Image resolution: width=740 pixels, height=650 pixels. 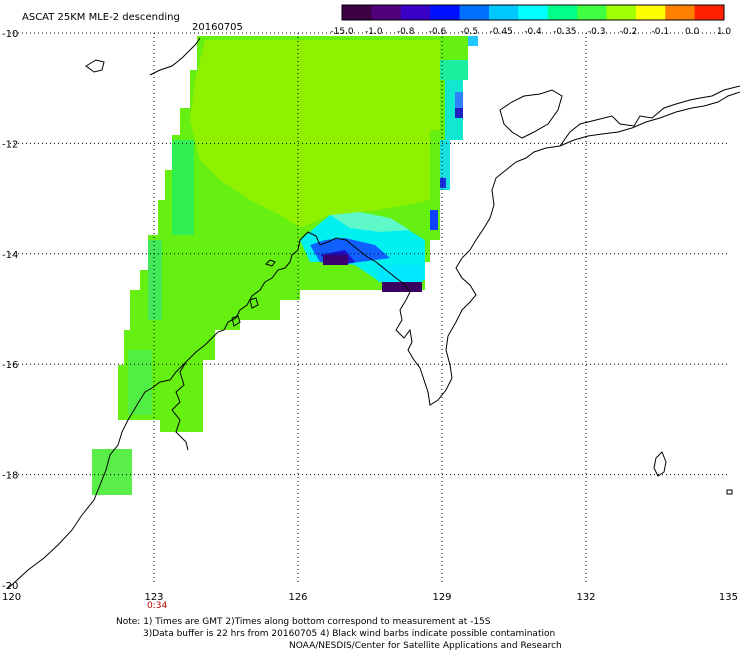 What do you see at coordinates (441, 597) in the screenshot?
I see `lon-tick-label: 129` at bounding box center [441, 597].